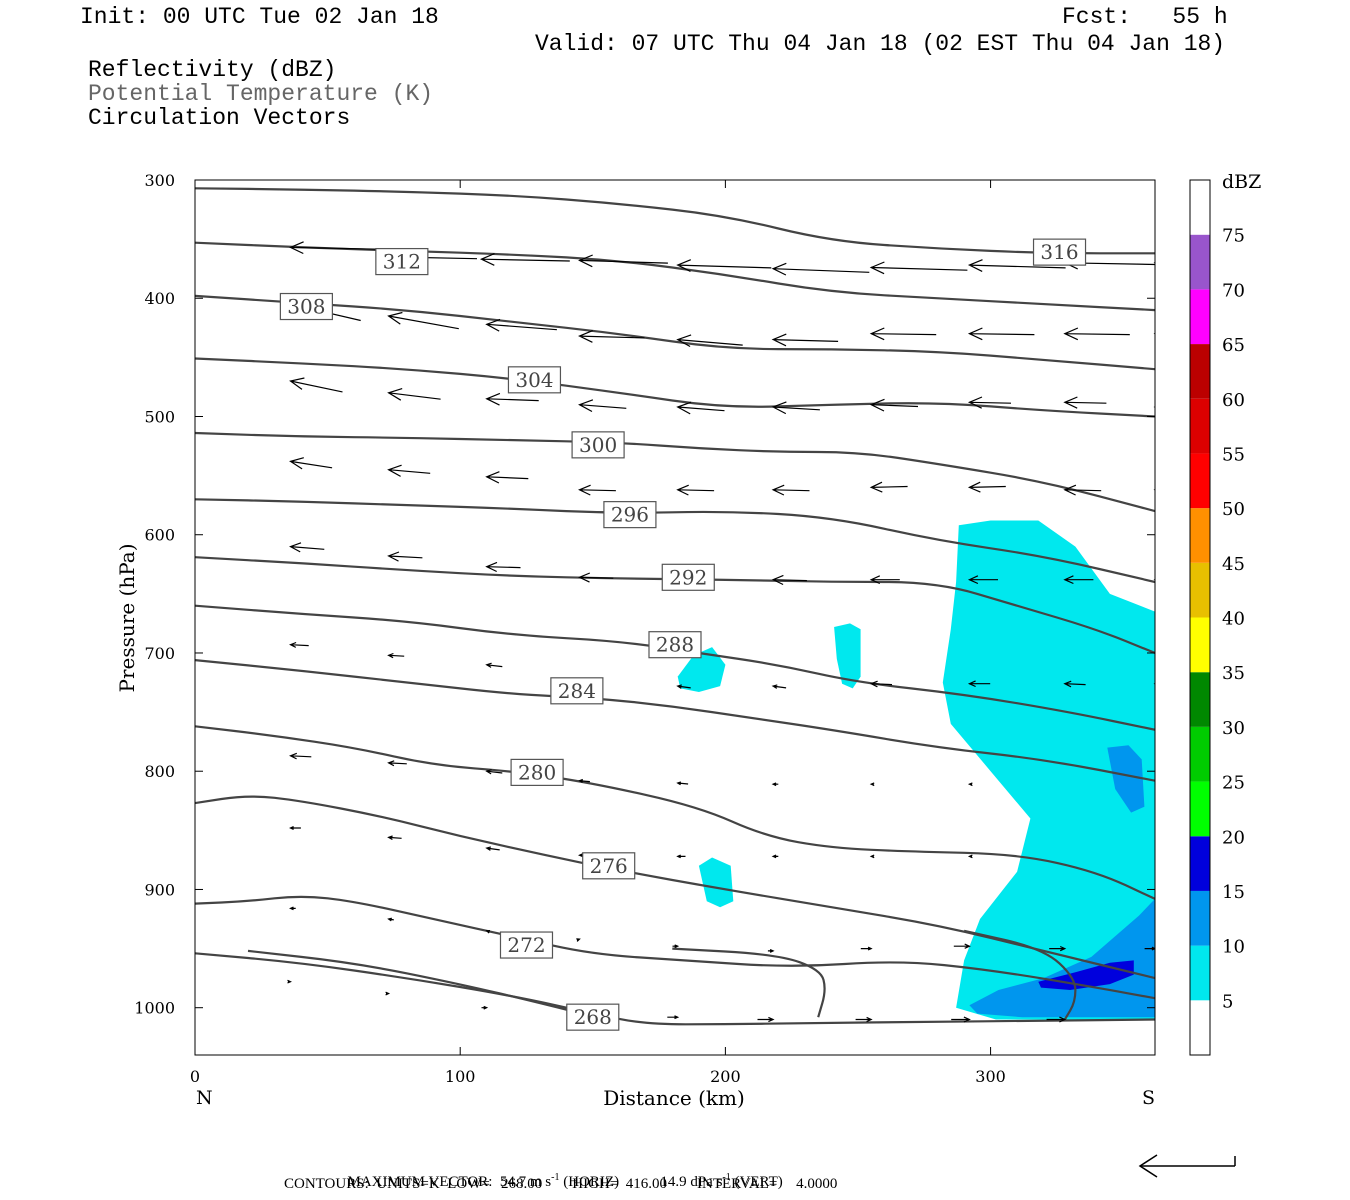  I want to click on colorbar-label-70: 70, so click(1233, 290).